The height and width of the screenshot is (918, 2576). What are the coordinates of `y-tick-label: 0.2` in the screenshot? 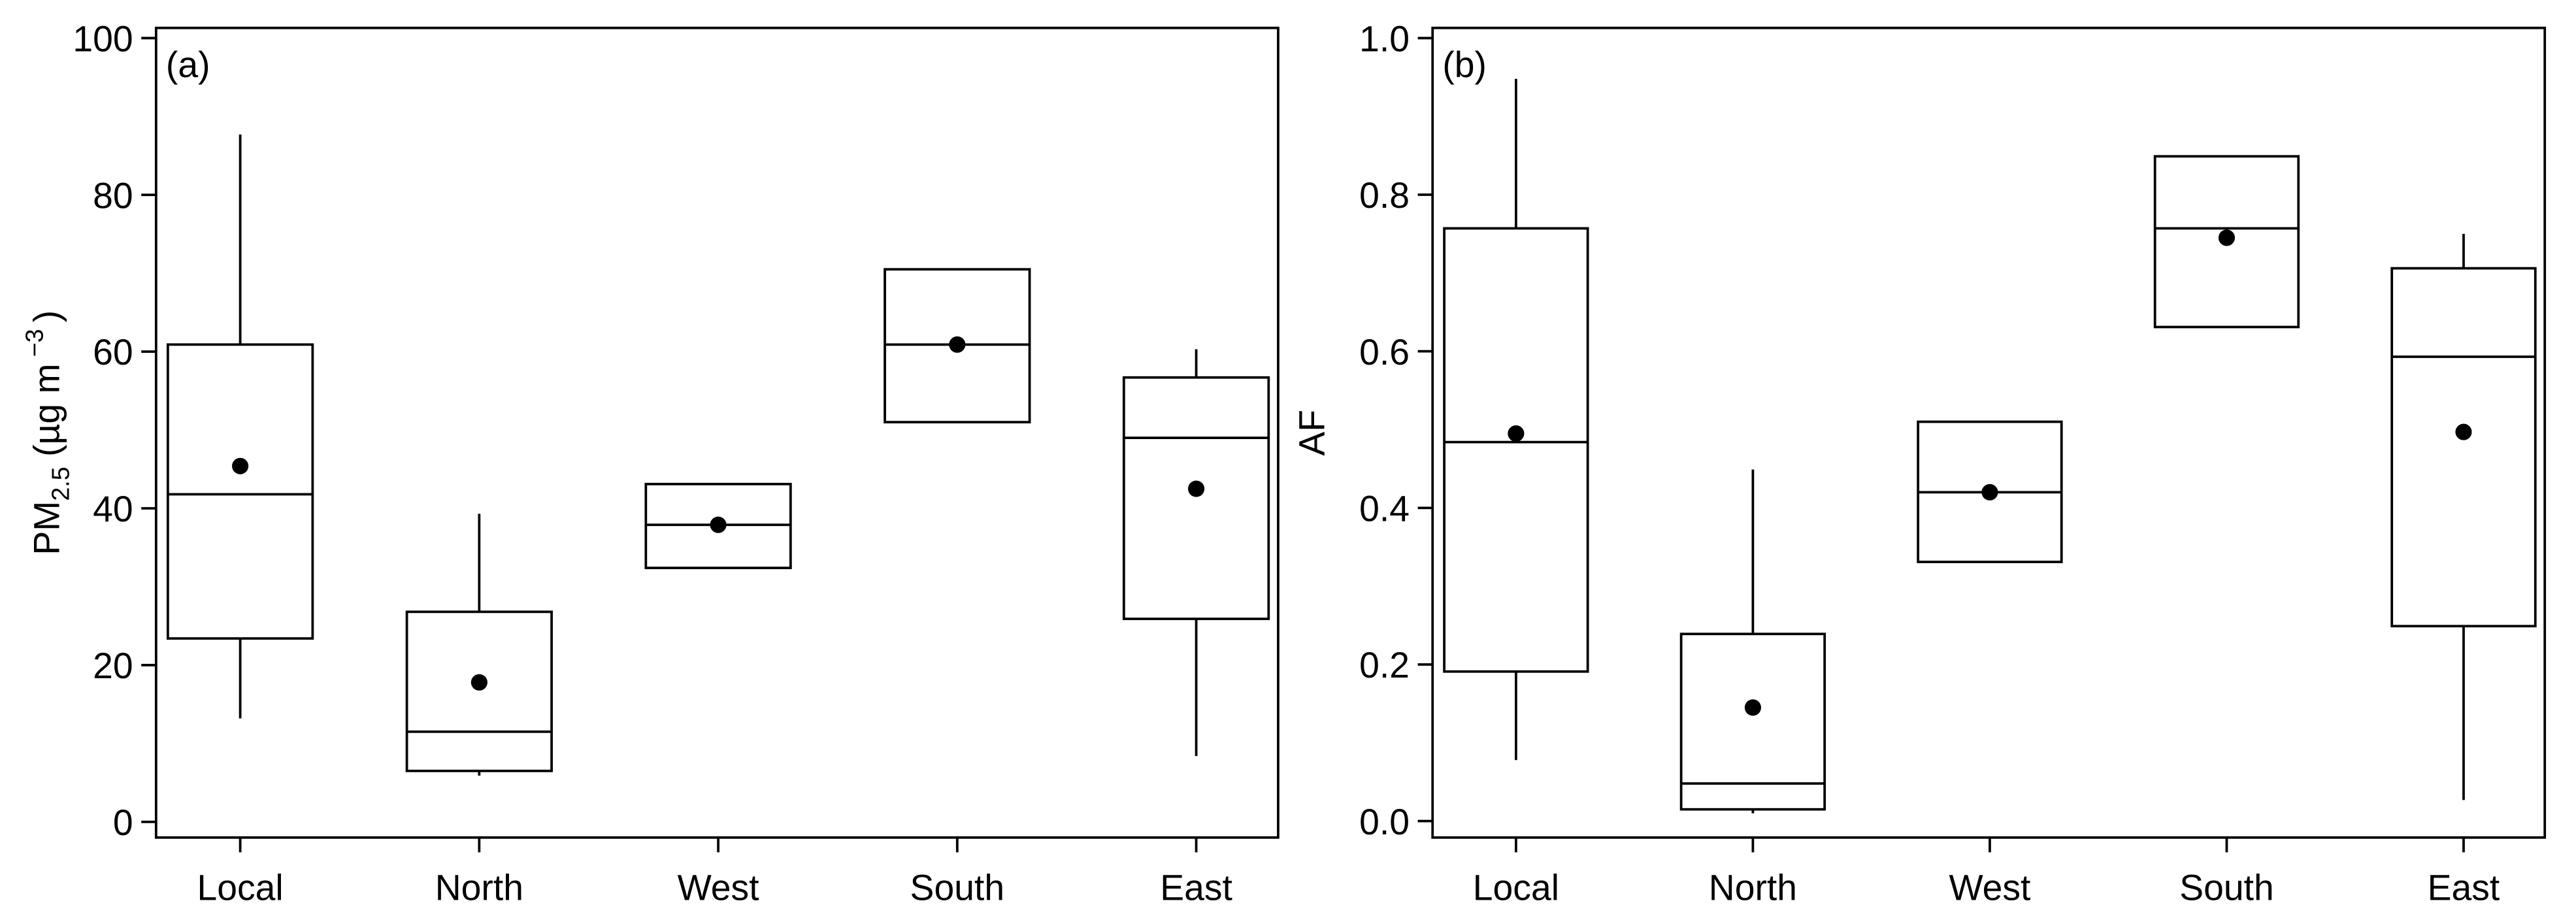 It's located at (1384, 665).